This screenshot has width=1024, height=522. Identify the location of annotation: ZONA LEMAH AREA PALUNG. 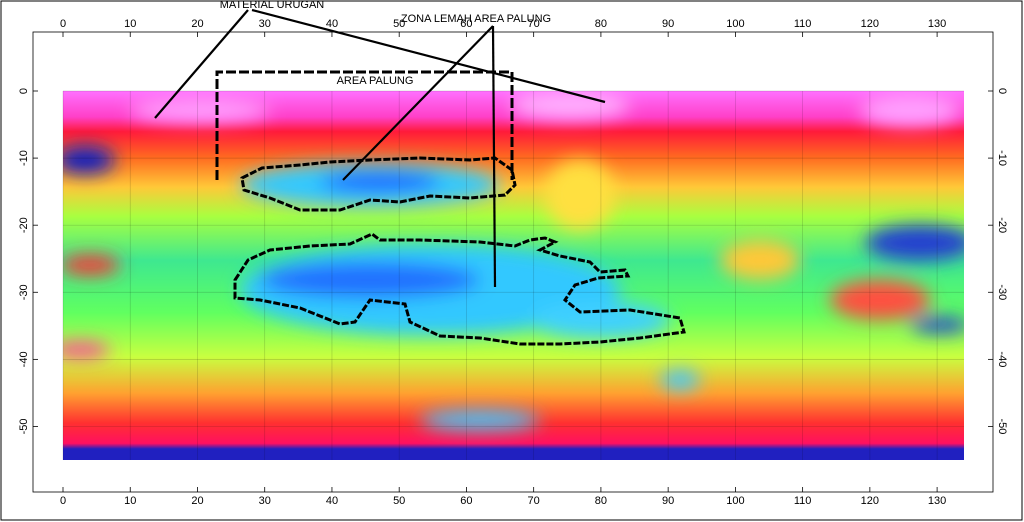
(476, 19).